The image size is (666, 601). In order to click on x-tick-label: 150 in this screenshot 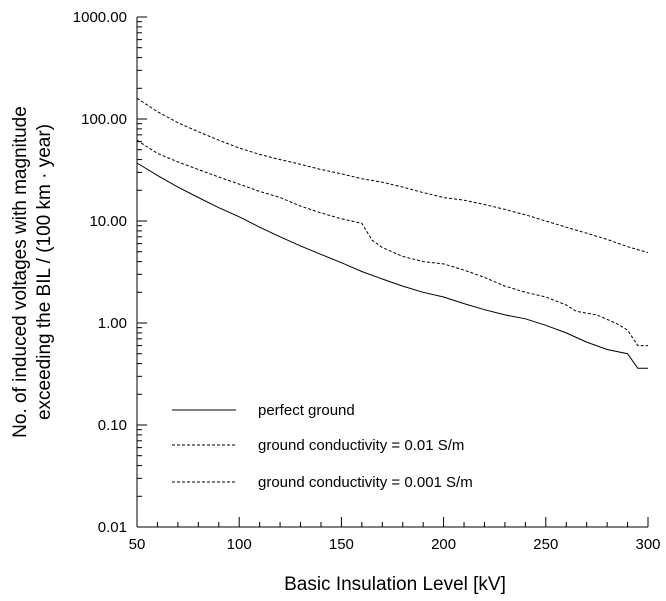, I will do `click(341, 544)`.